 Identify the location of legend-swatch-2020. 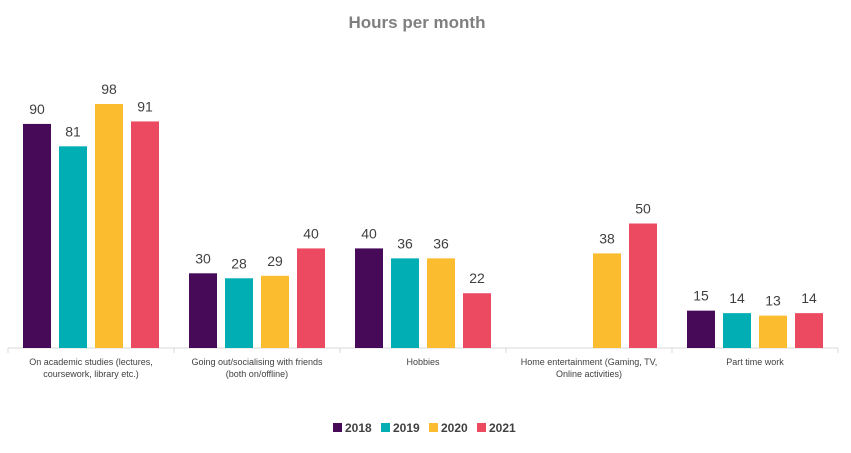
(433, 427).